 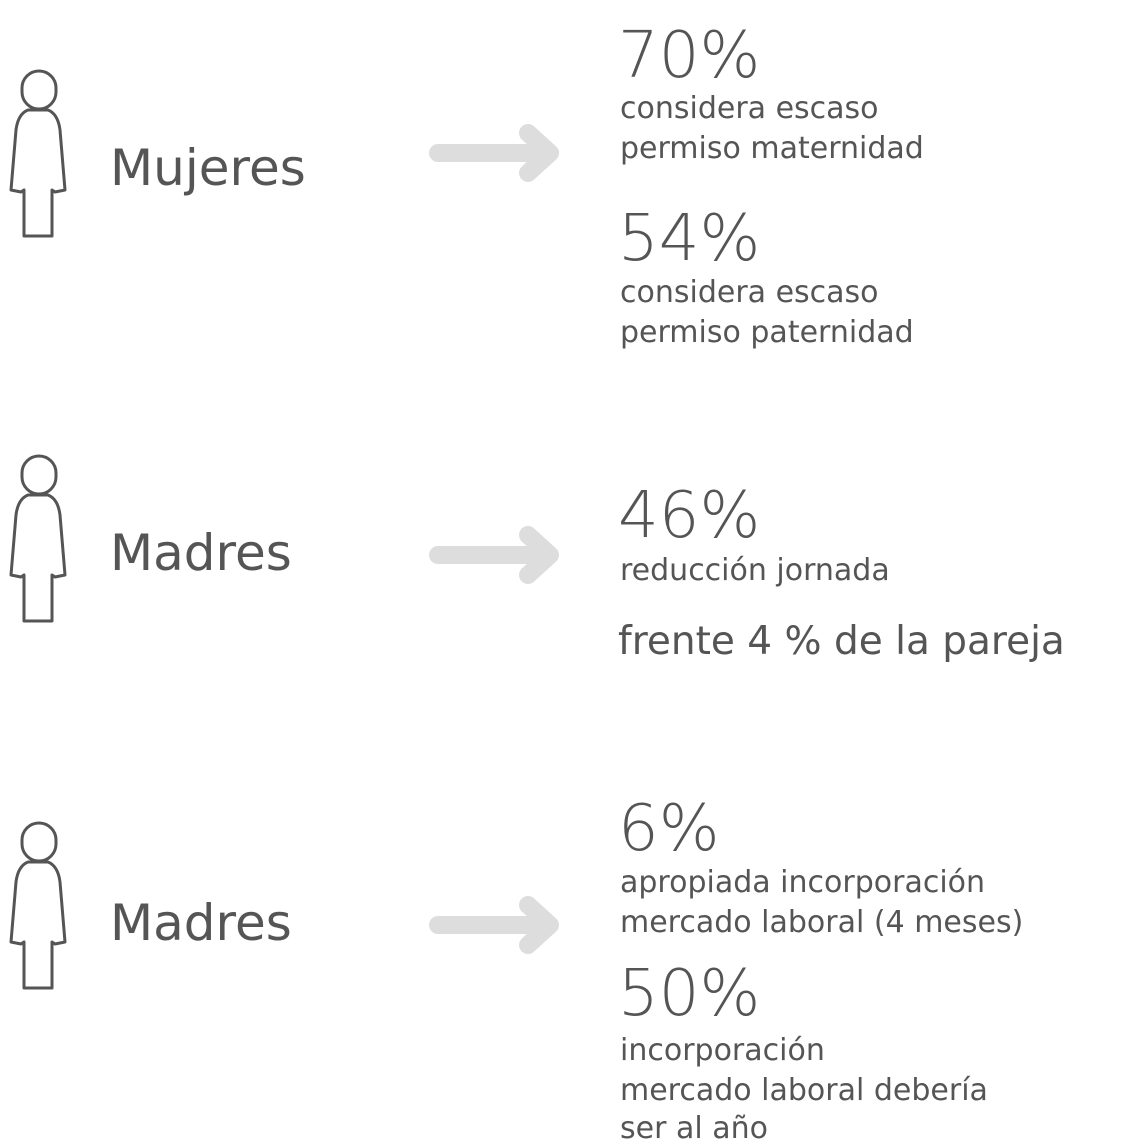 I want to click on stat-value: 70%, so click(x=689, y=56).